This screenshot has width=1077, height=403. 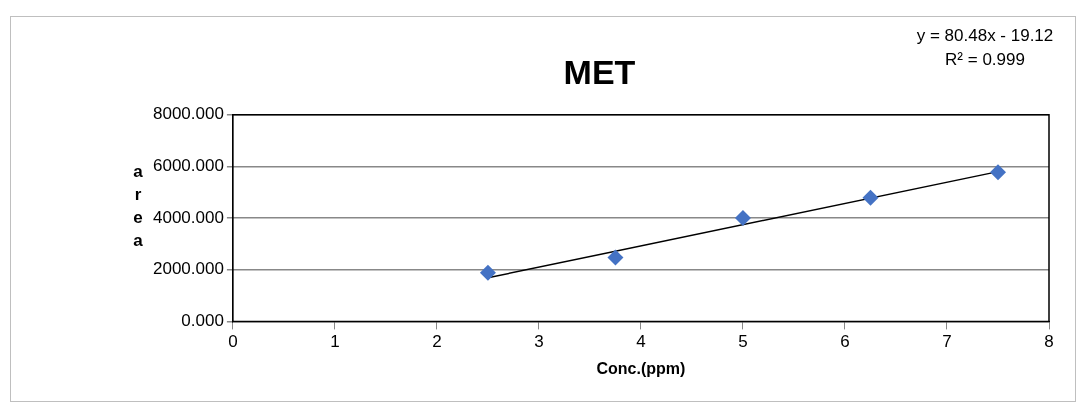 I want to click on x-tick-label: 5, so click(x=743, y=342).